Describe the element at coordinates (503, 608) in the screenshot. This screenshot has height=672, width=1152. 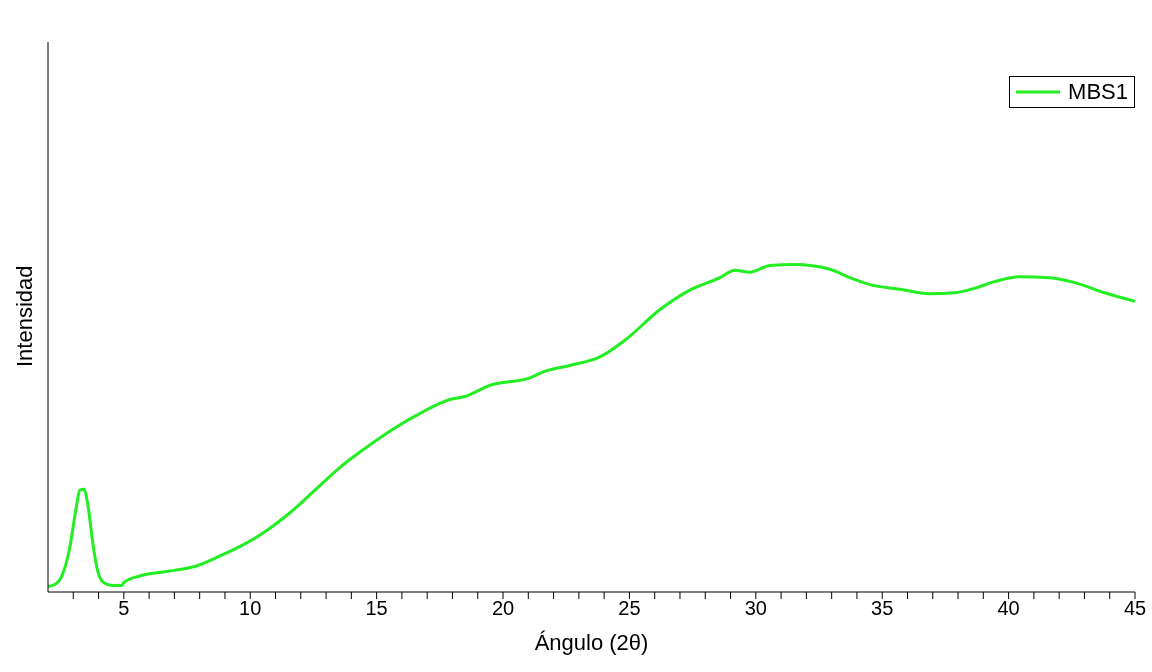
I see `x-tick-label: 20` at that location.